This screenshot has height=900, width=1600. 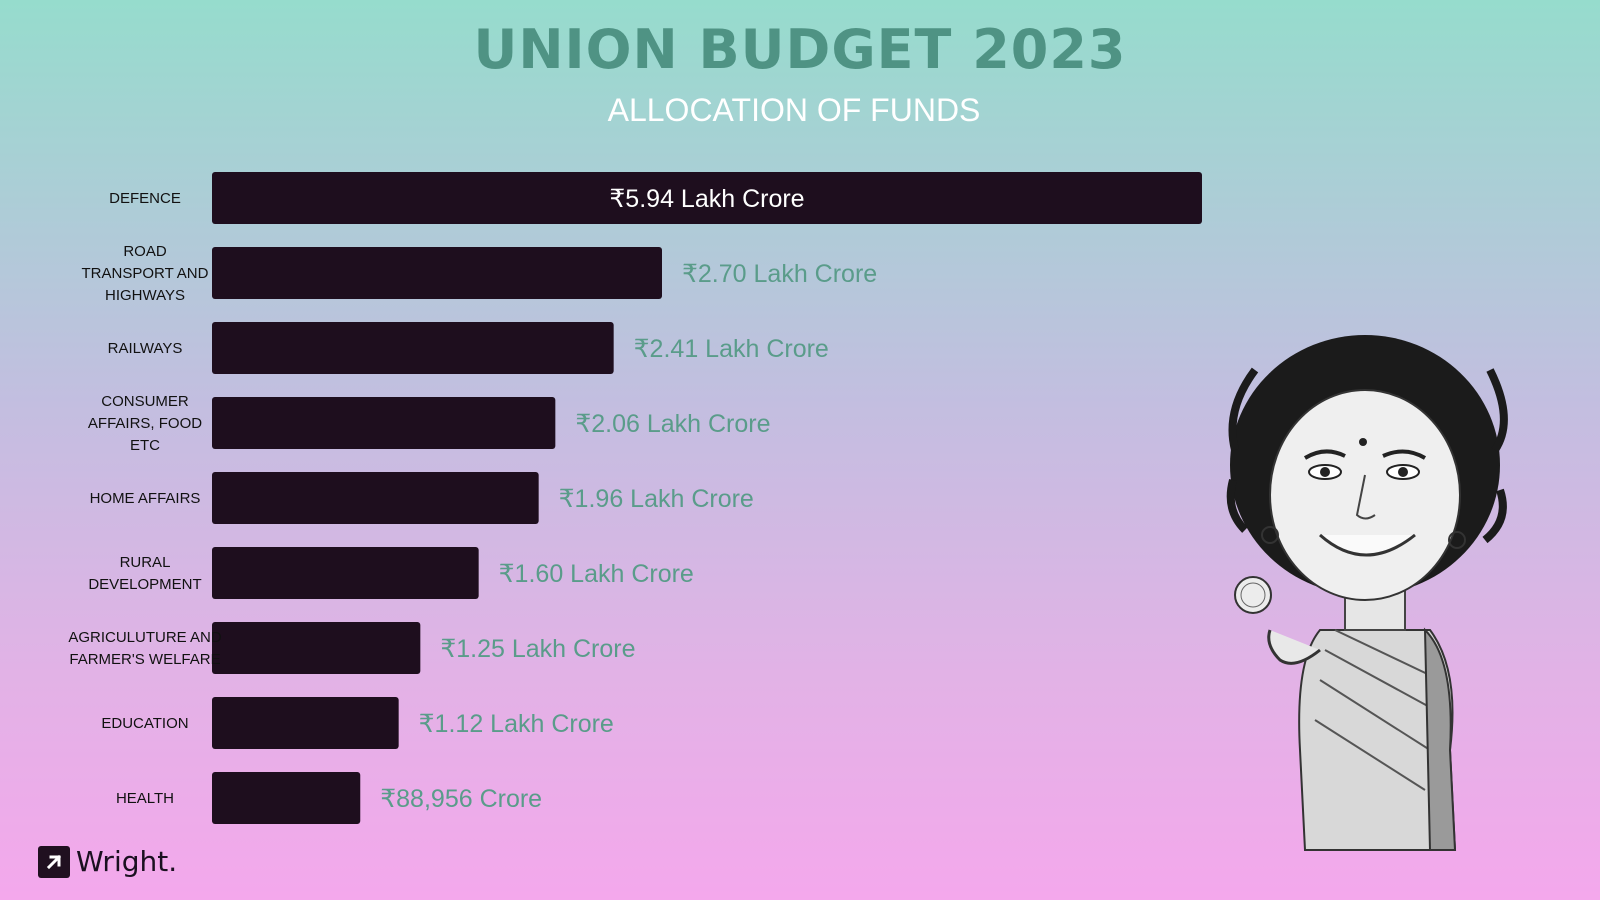 I want to click on value-label: ₹1.25 Lakh Crore, so click(x=537, y=649).